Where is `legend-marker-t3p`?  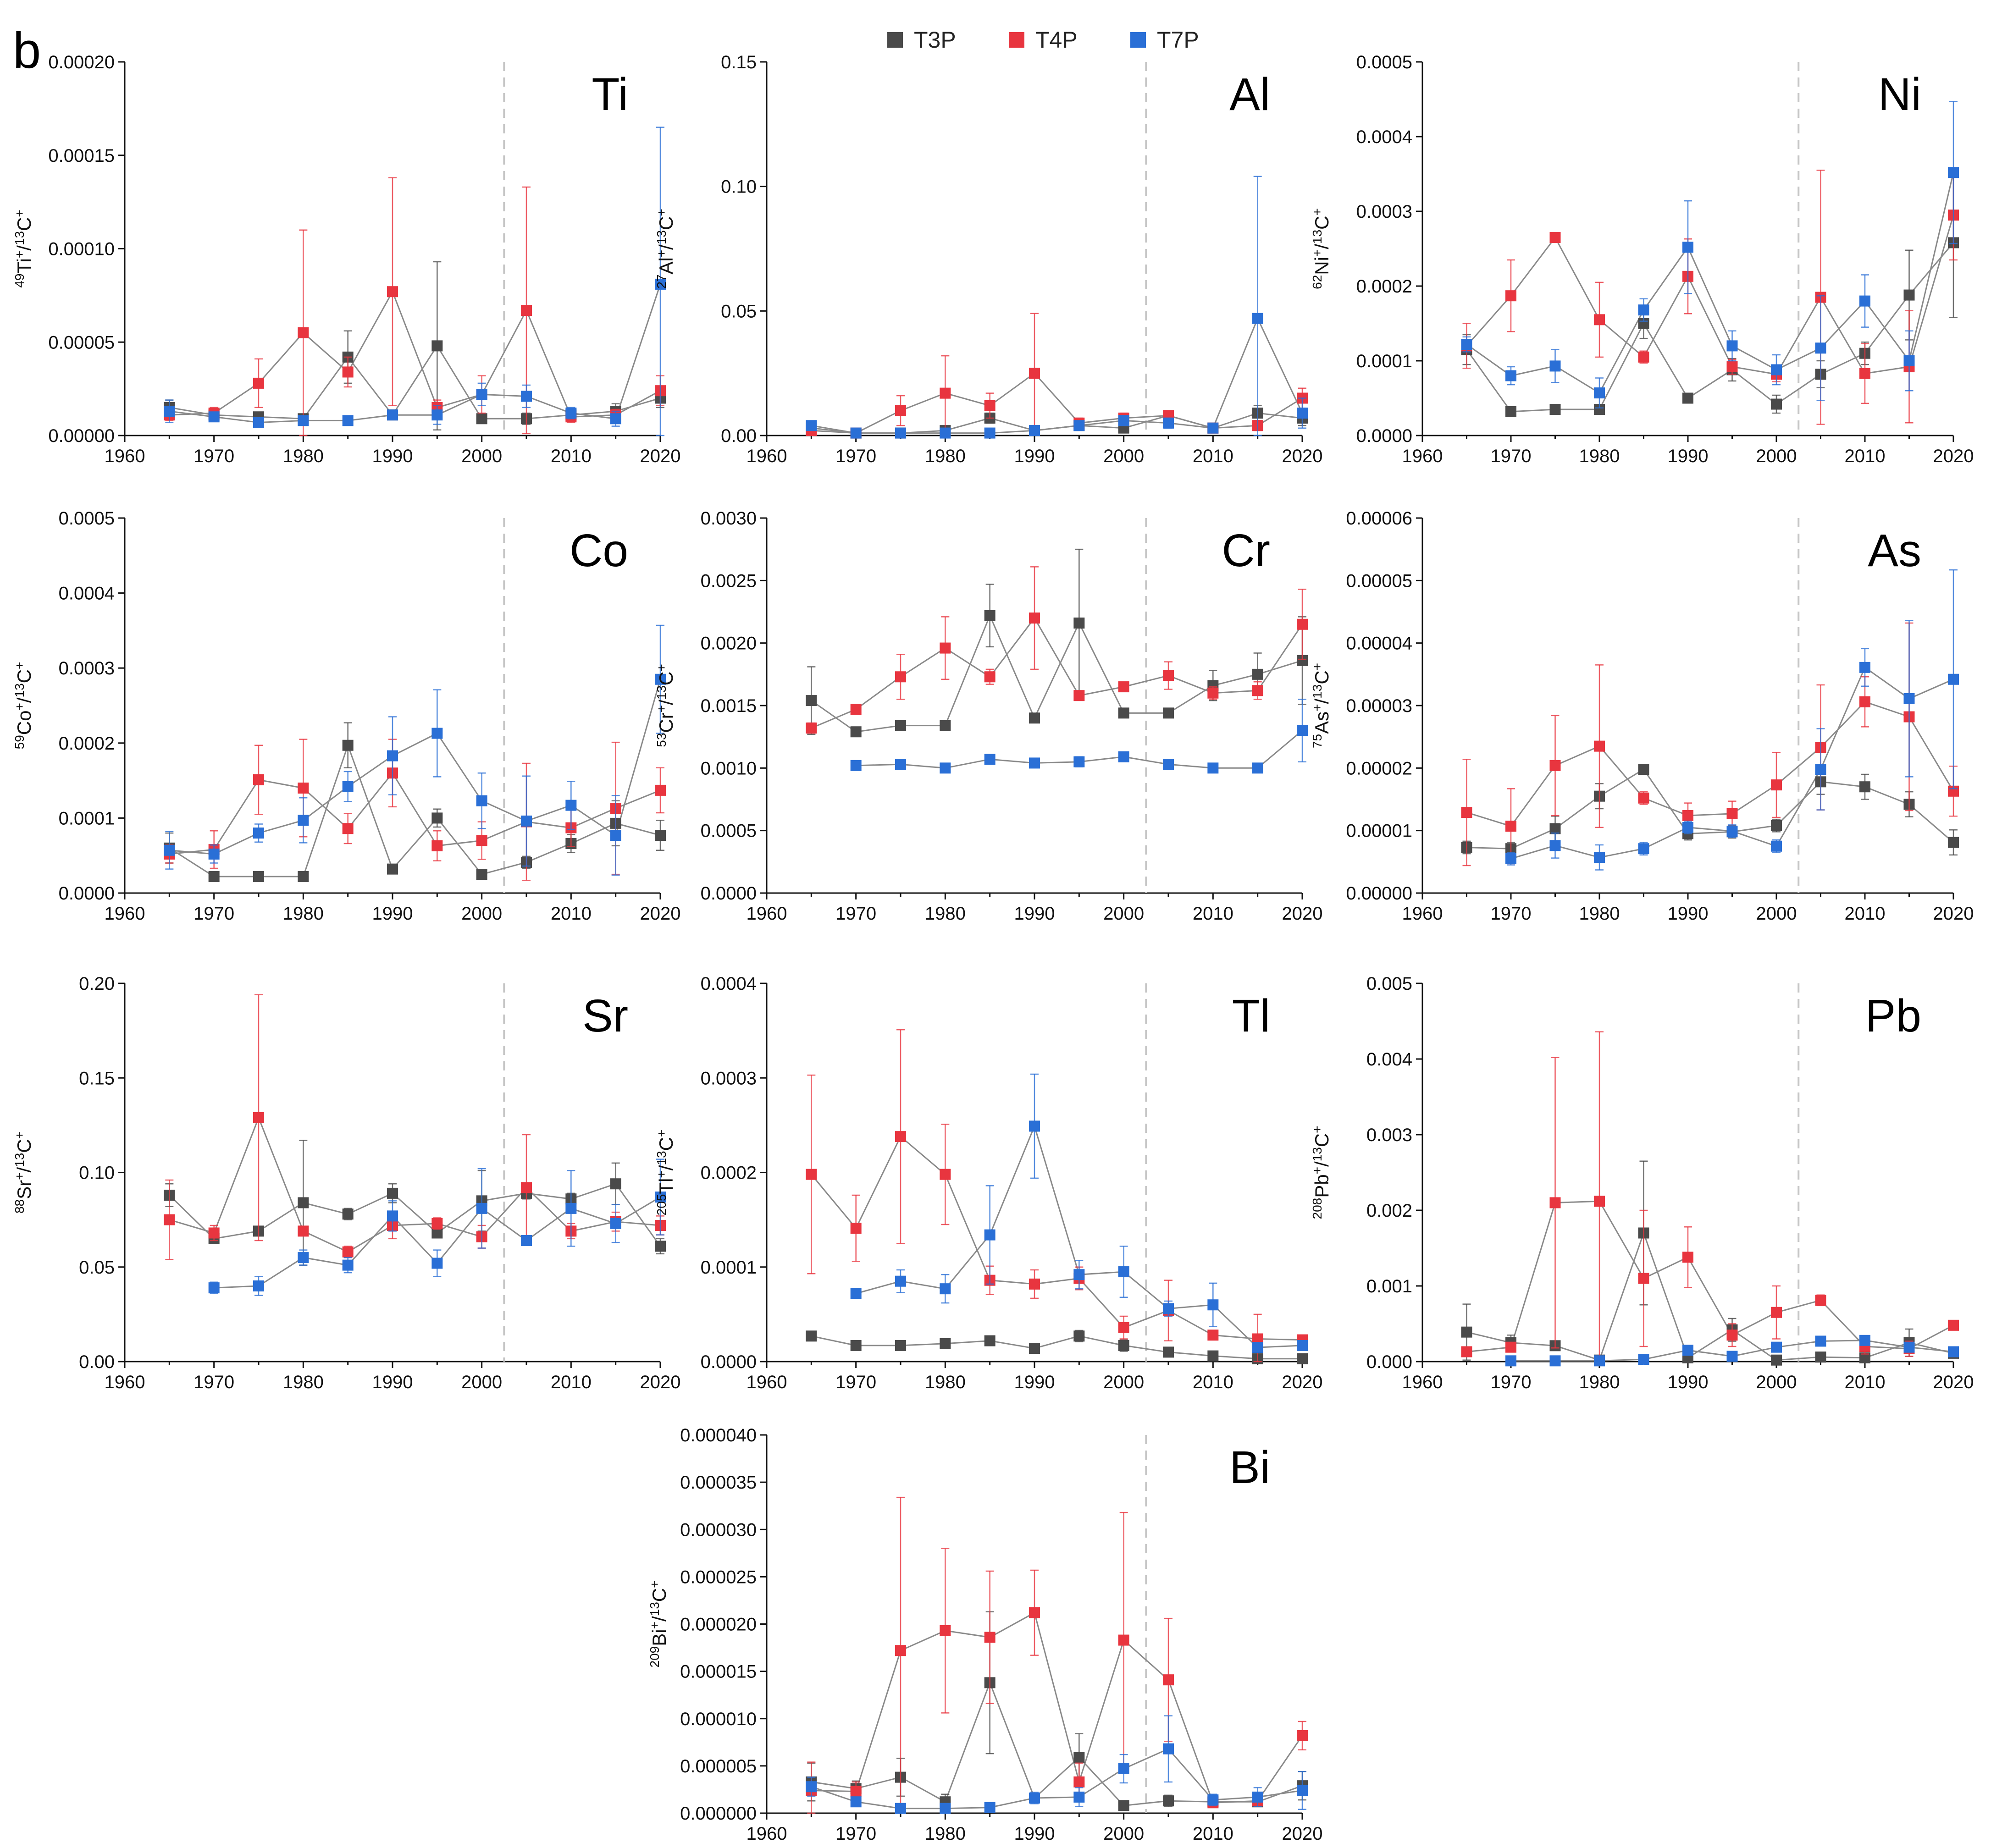
legend-marker-t3p is located at coordinates (895, 40).